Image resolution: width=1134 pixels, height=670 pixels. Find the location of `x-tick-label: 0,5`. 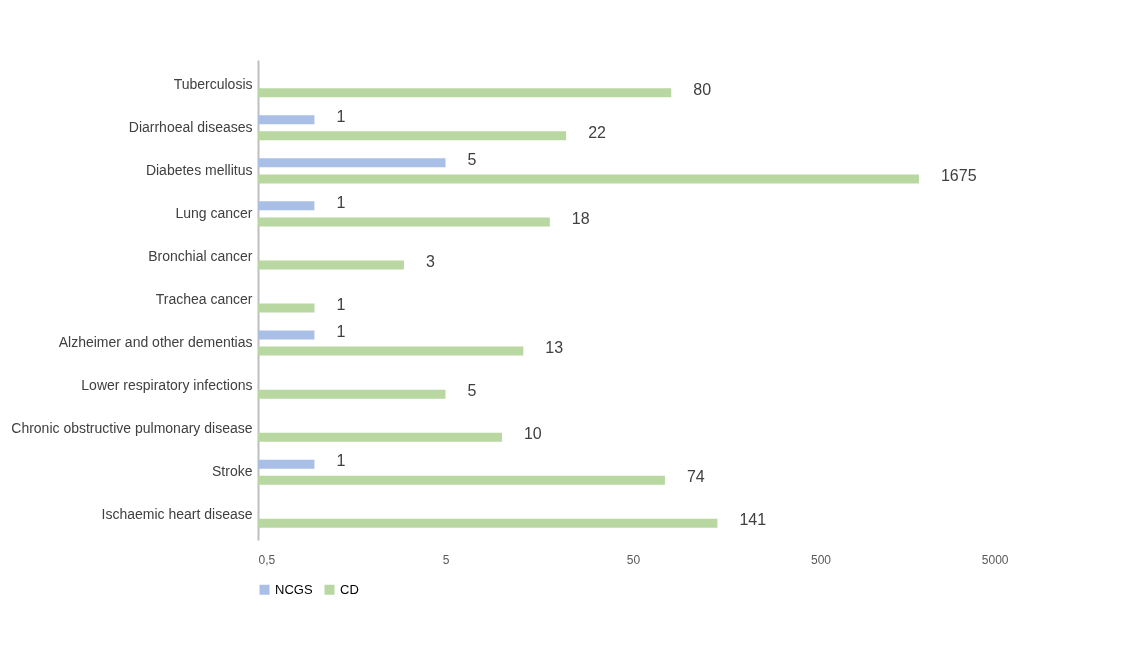

x-tick-label: 0,5 is located at coordinates (267, 559).